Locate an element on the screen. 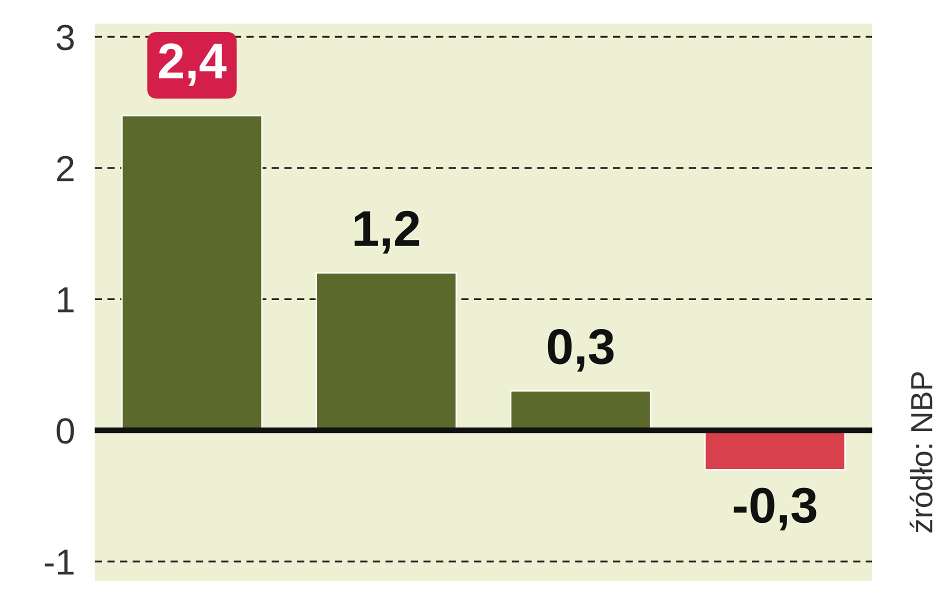 The image size is (948, 593). data-label: 1,2 is located at coordinates (387, 232).